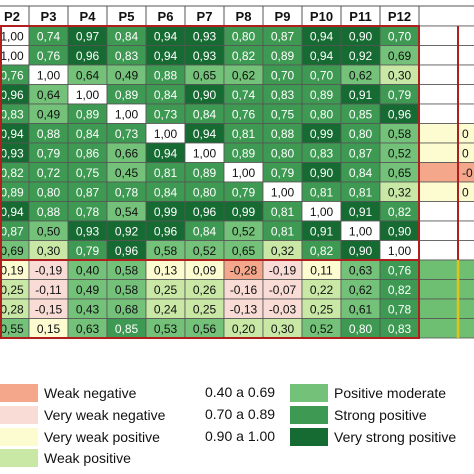  I want to click on legend-label: Weak negative, so click(90, 393).